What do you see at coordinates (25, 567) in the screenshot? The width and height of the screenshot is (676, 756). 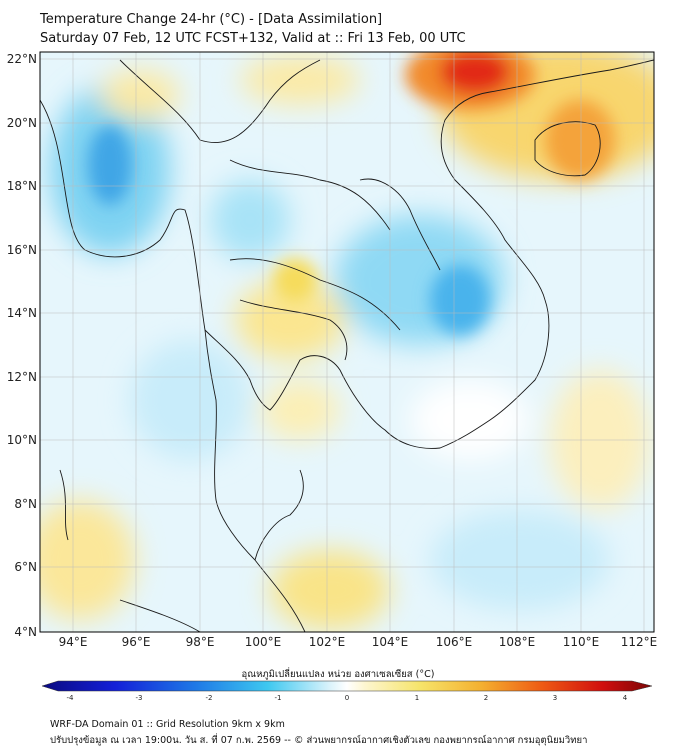 I see `lat-label: 6°N` at bounding box center [25, 567].